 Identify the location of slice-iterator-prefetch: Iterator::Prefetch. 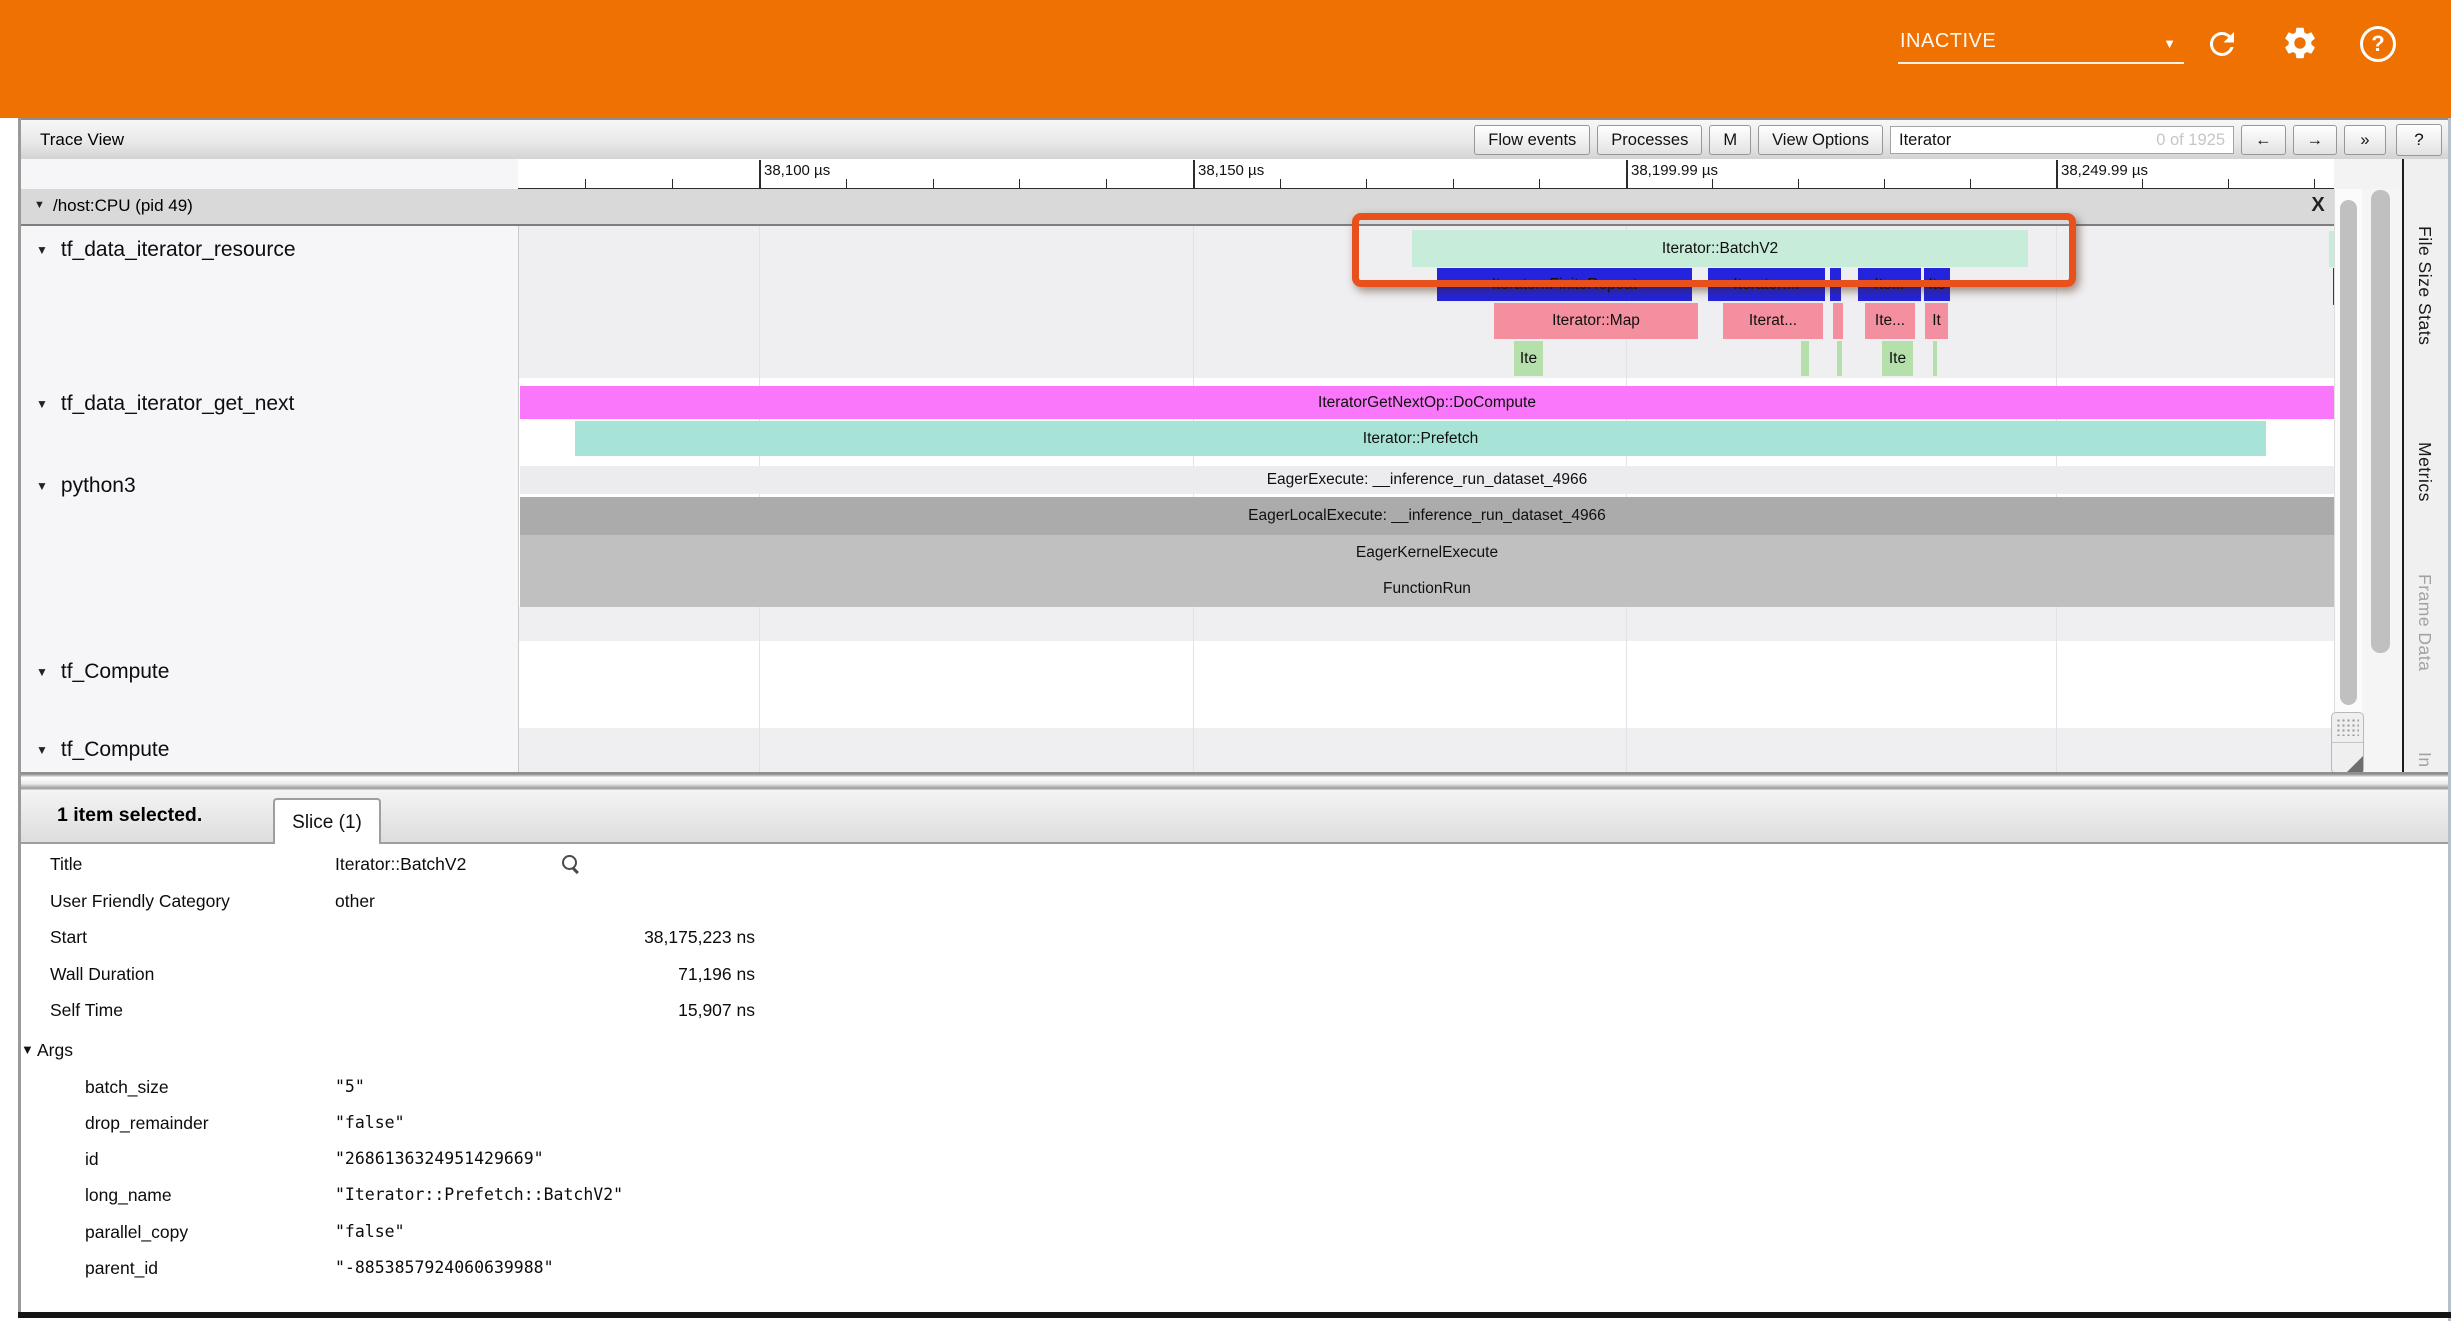
(1420, 438).